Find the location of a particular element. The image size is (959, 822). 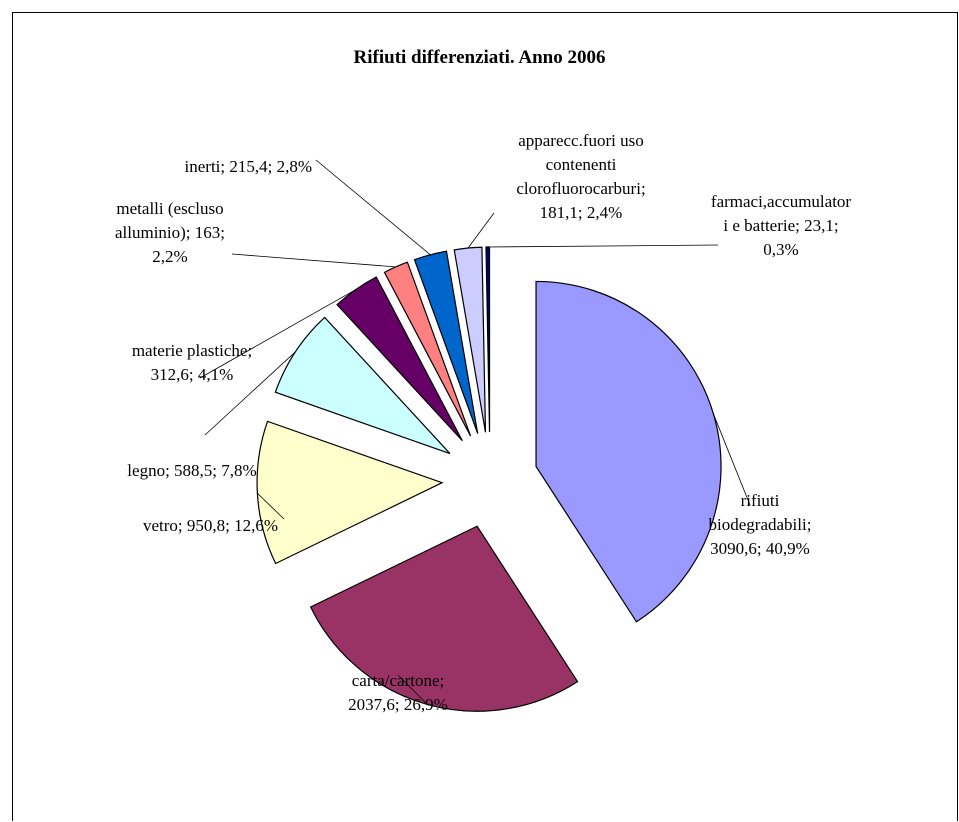

data-label: carta/cartone; 2037,6; 26,9% is located at coordinates (398, 692).